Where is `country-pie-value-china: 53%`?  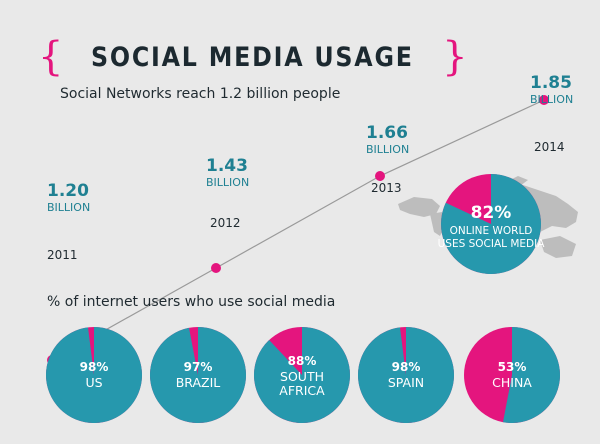
country-pie-value-china: 53% is located at coordinates (512, 367).